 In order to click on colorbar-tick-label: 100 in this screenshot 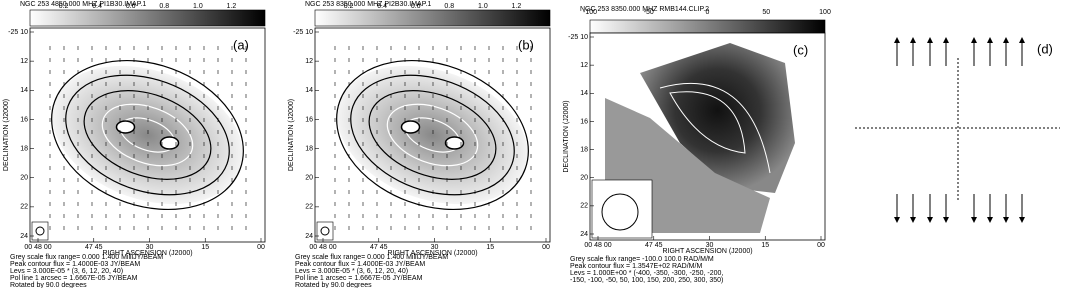, I will do `click(825, 12)`.